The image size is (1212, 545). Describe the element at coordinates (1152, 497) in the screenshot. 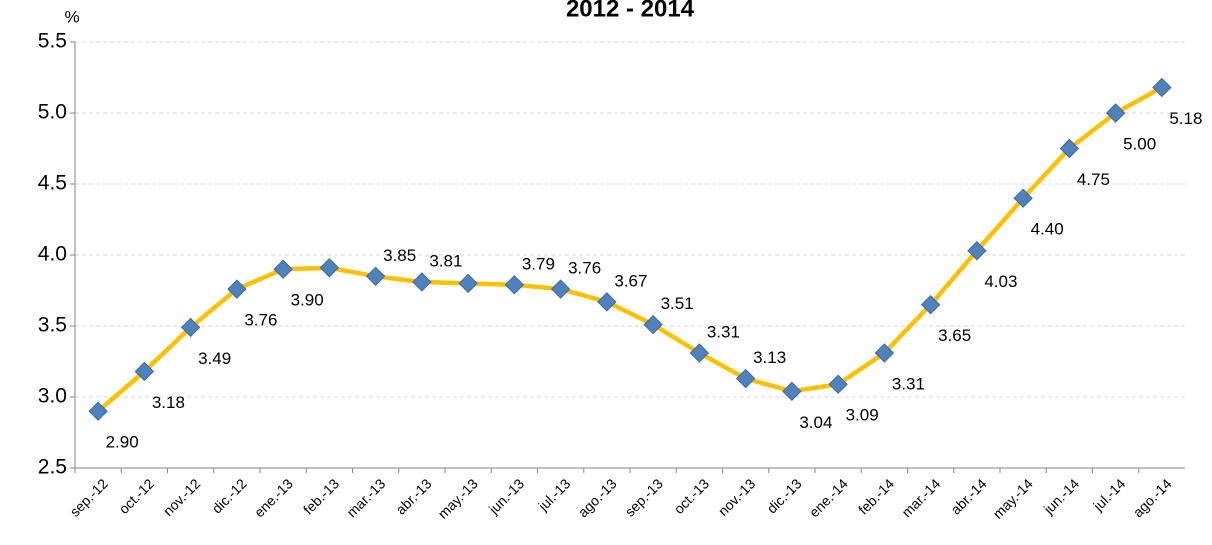

I see `x-tick-label: ago.-14` at that location.